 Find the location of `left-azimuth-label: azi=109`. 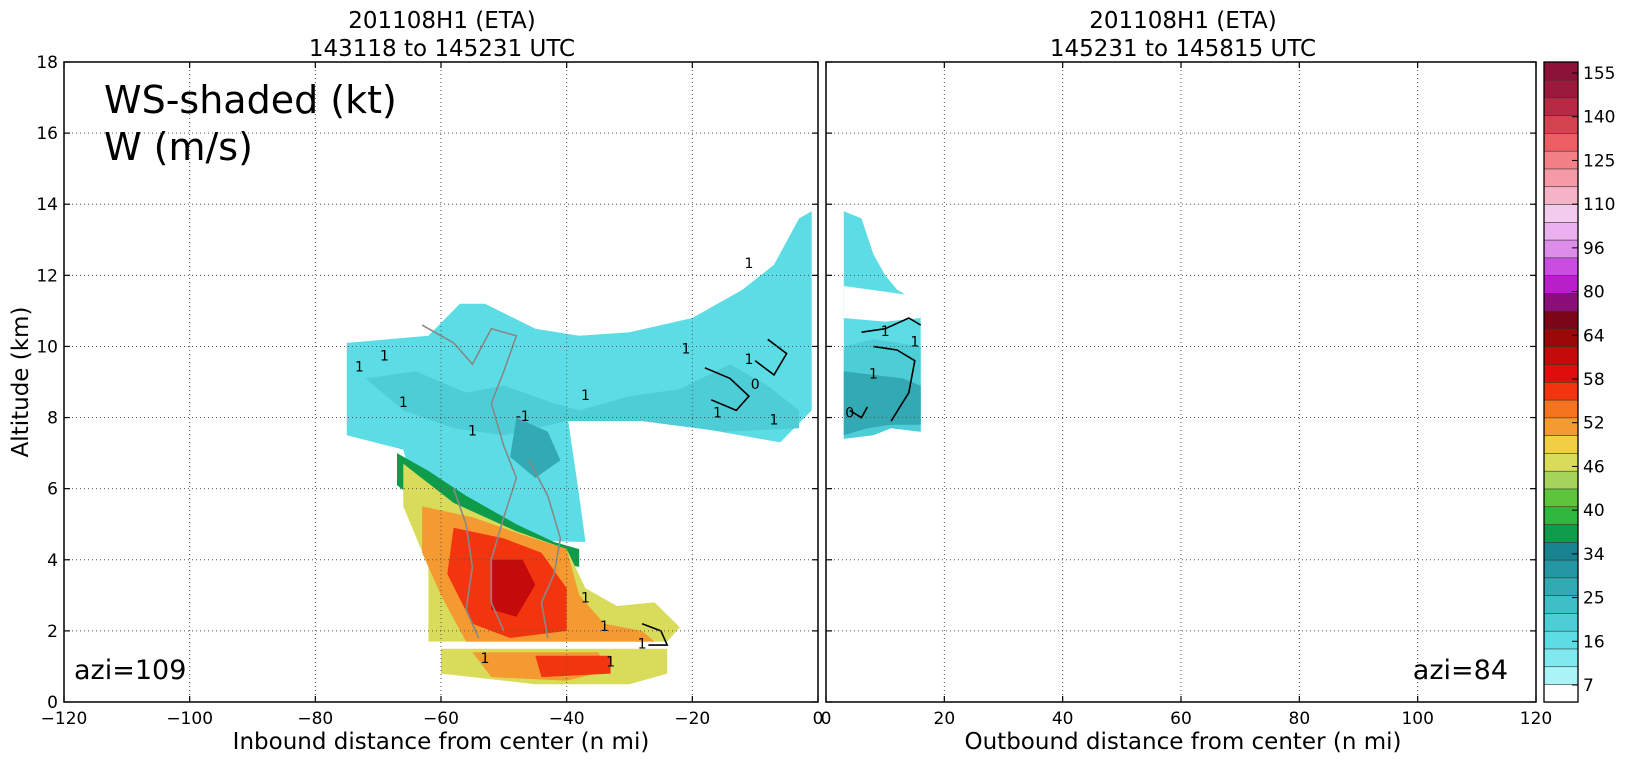

left-azimuth-label: azi=109 is located at coordinates (130, 670).